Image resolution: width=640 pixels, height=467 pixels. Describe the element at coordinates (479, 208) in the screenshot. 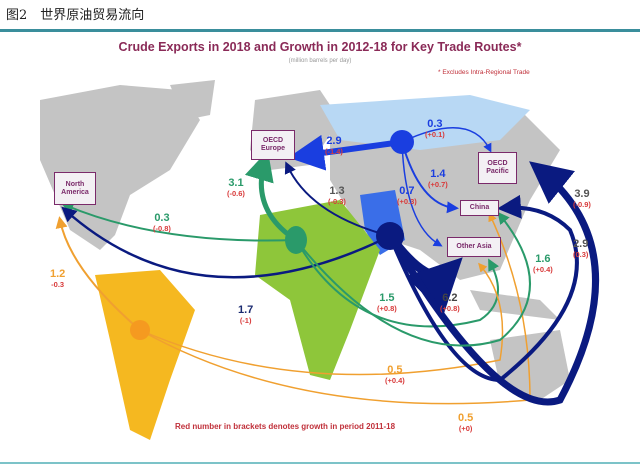

I see `region-china: China` at that location.